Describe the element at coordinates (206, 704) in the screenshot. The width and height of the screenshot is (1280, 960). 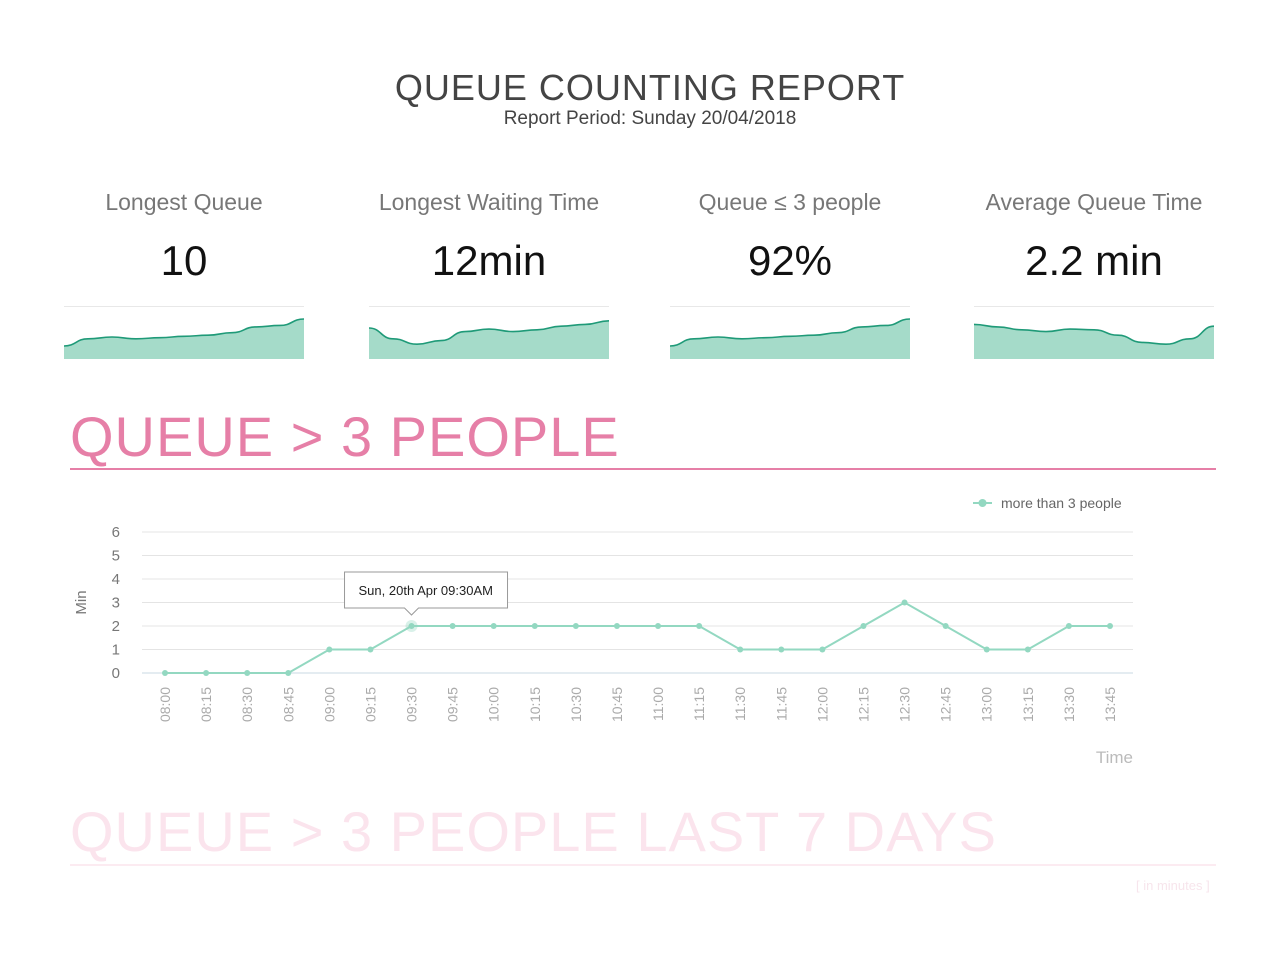
I see `x-tick-label: 08:15` at that location.